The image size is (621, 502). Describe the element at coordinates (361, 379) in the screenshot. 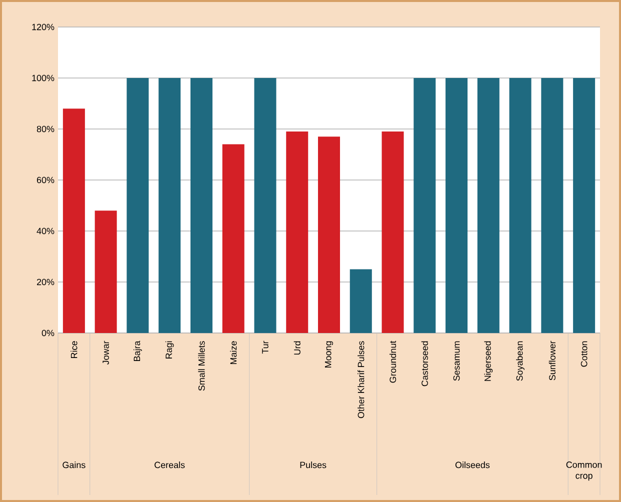

I see `x-tick-label: Other Kharif Pulses` at that location.